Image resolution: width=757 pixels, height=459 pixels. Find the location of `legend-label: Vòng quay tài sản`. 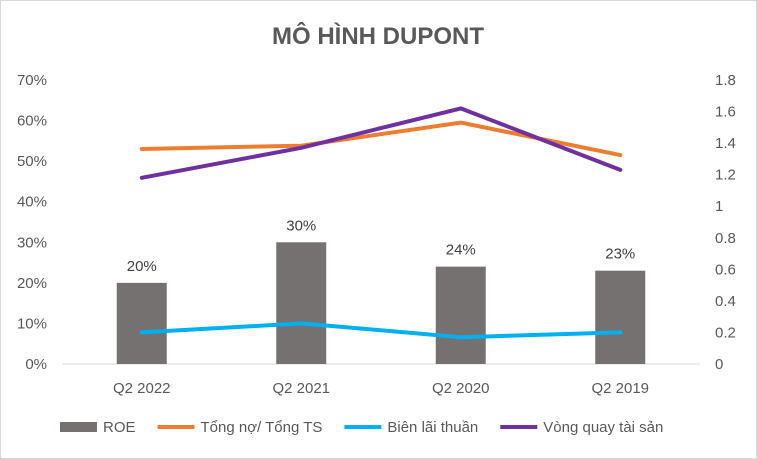

legend-label: Vòng quay tài sản is located at coordinates (603, 427).